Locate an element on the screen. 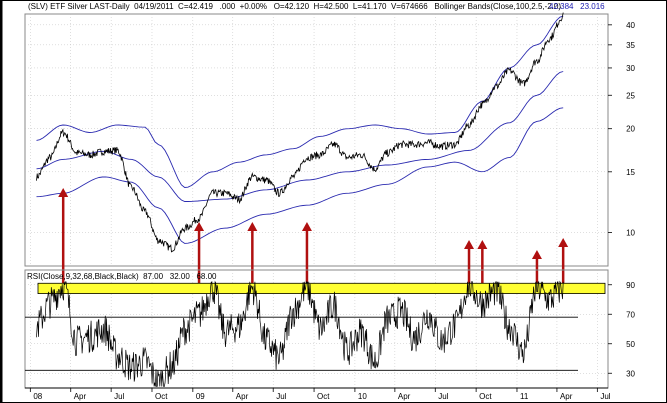 The height and width of the screenshot is (403, 667). price-y-tick-label: 35 is located at coordinates (630, 45).